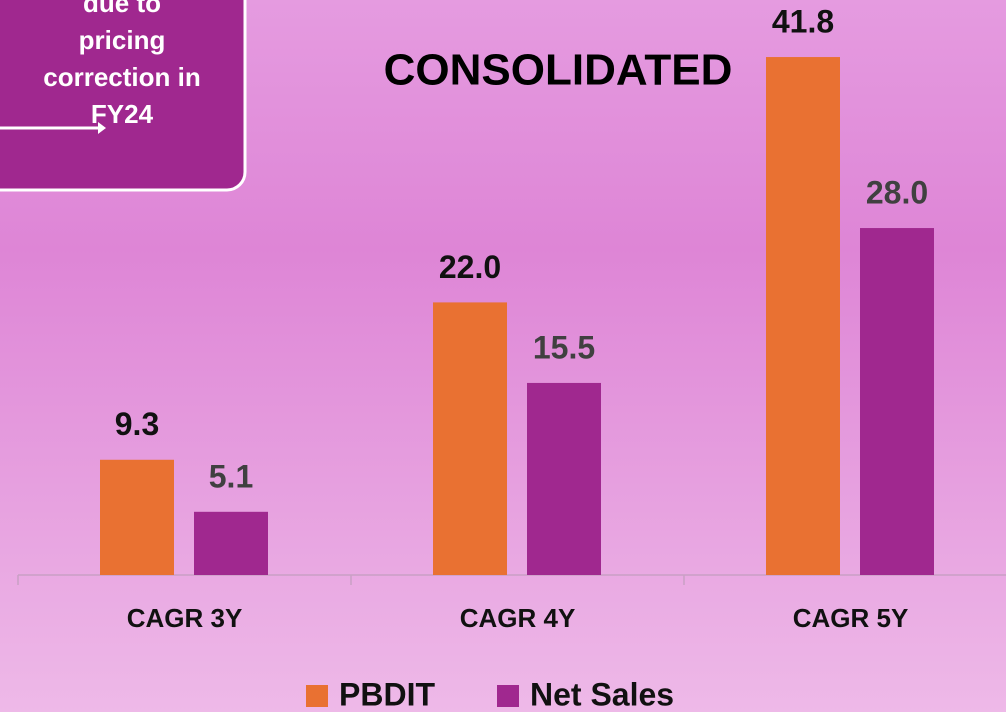 This screenshot has height=712, width=1006. I want to click on legend-label: Net Sales, so click(602, 694).